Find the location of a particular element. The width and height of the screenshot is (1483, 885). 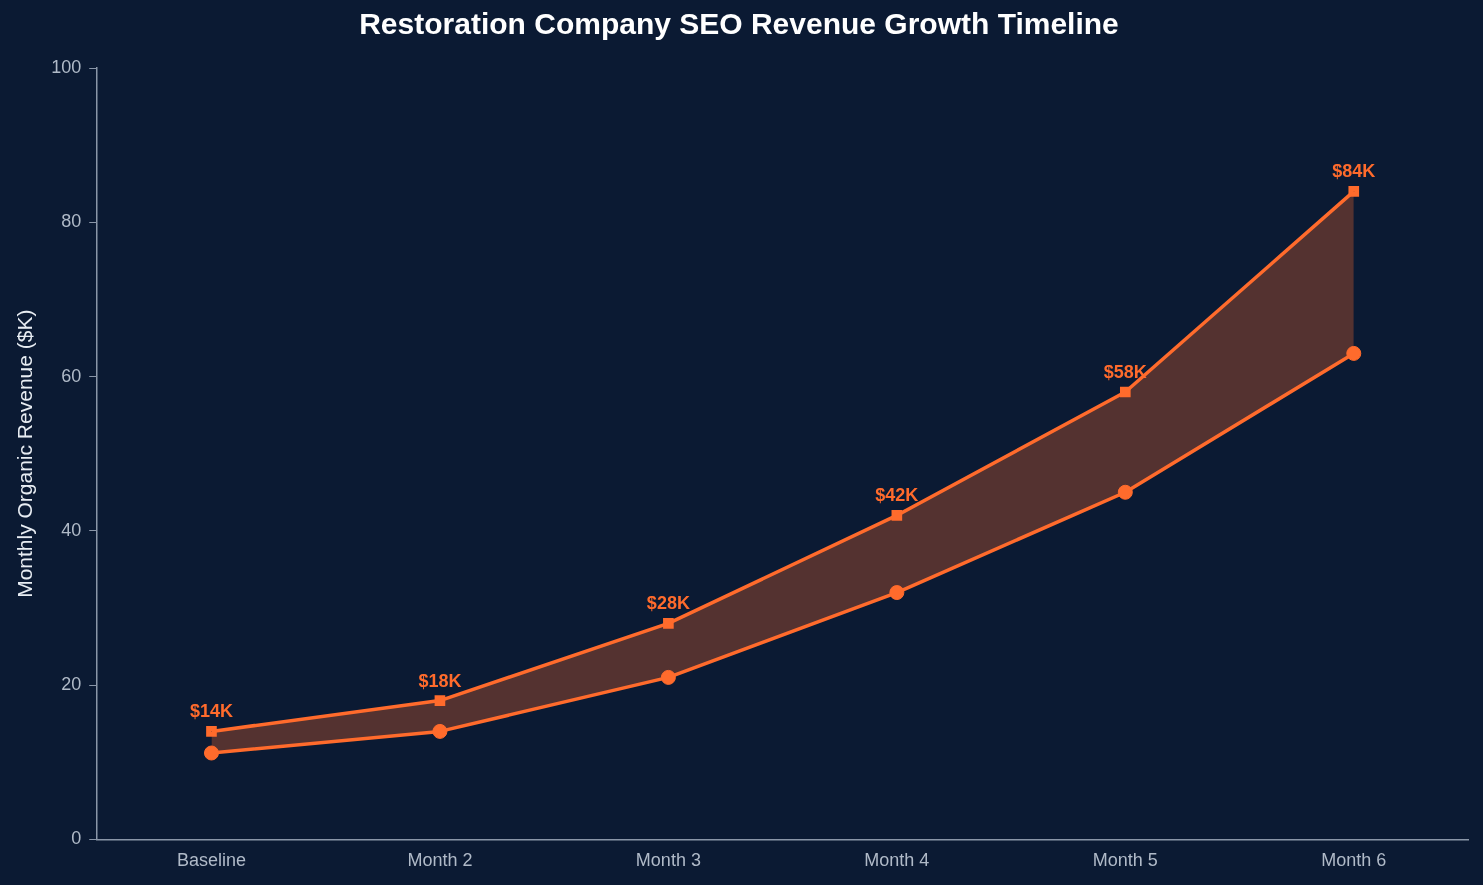

y-tick-label: 40 is located at coordinates (71, 529).